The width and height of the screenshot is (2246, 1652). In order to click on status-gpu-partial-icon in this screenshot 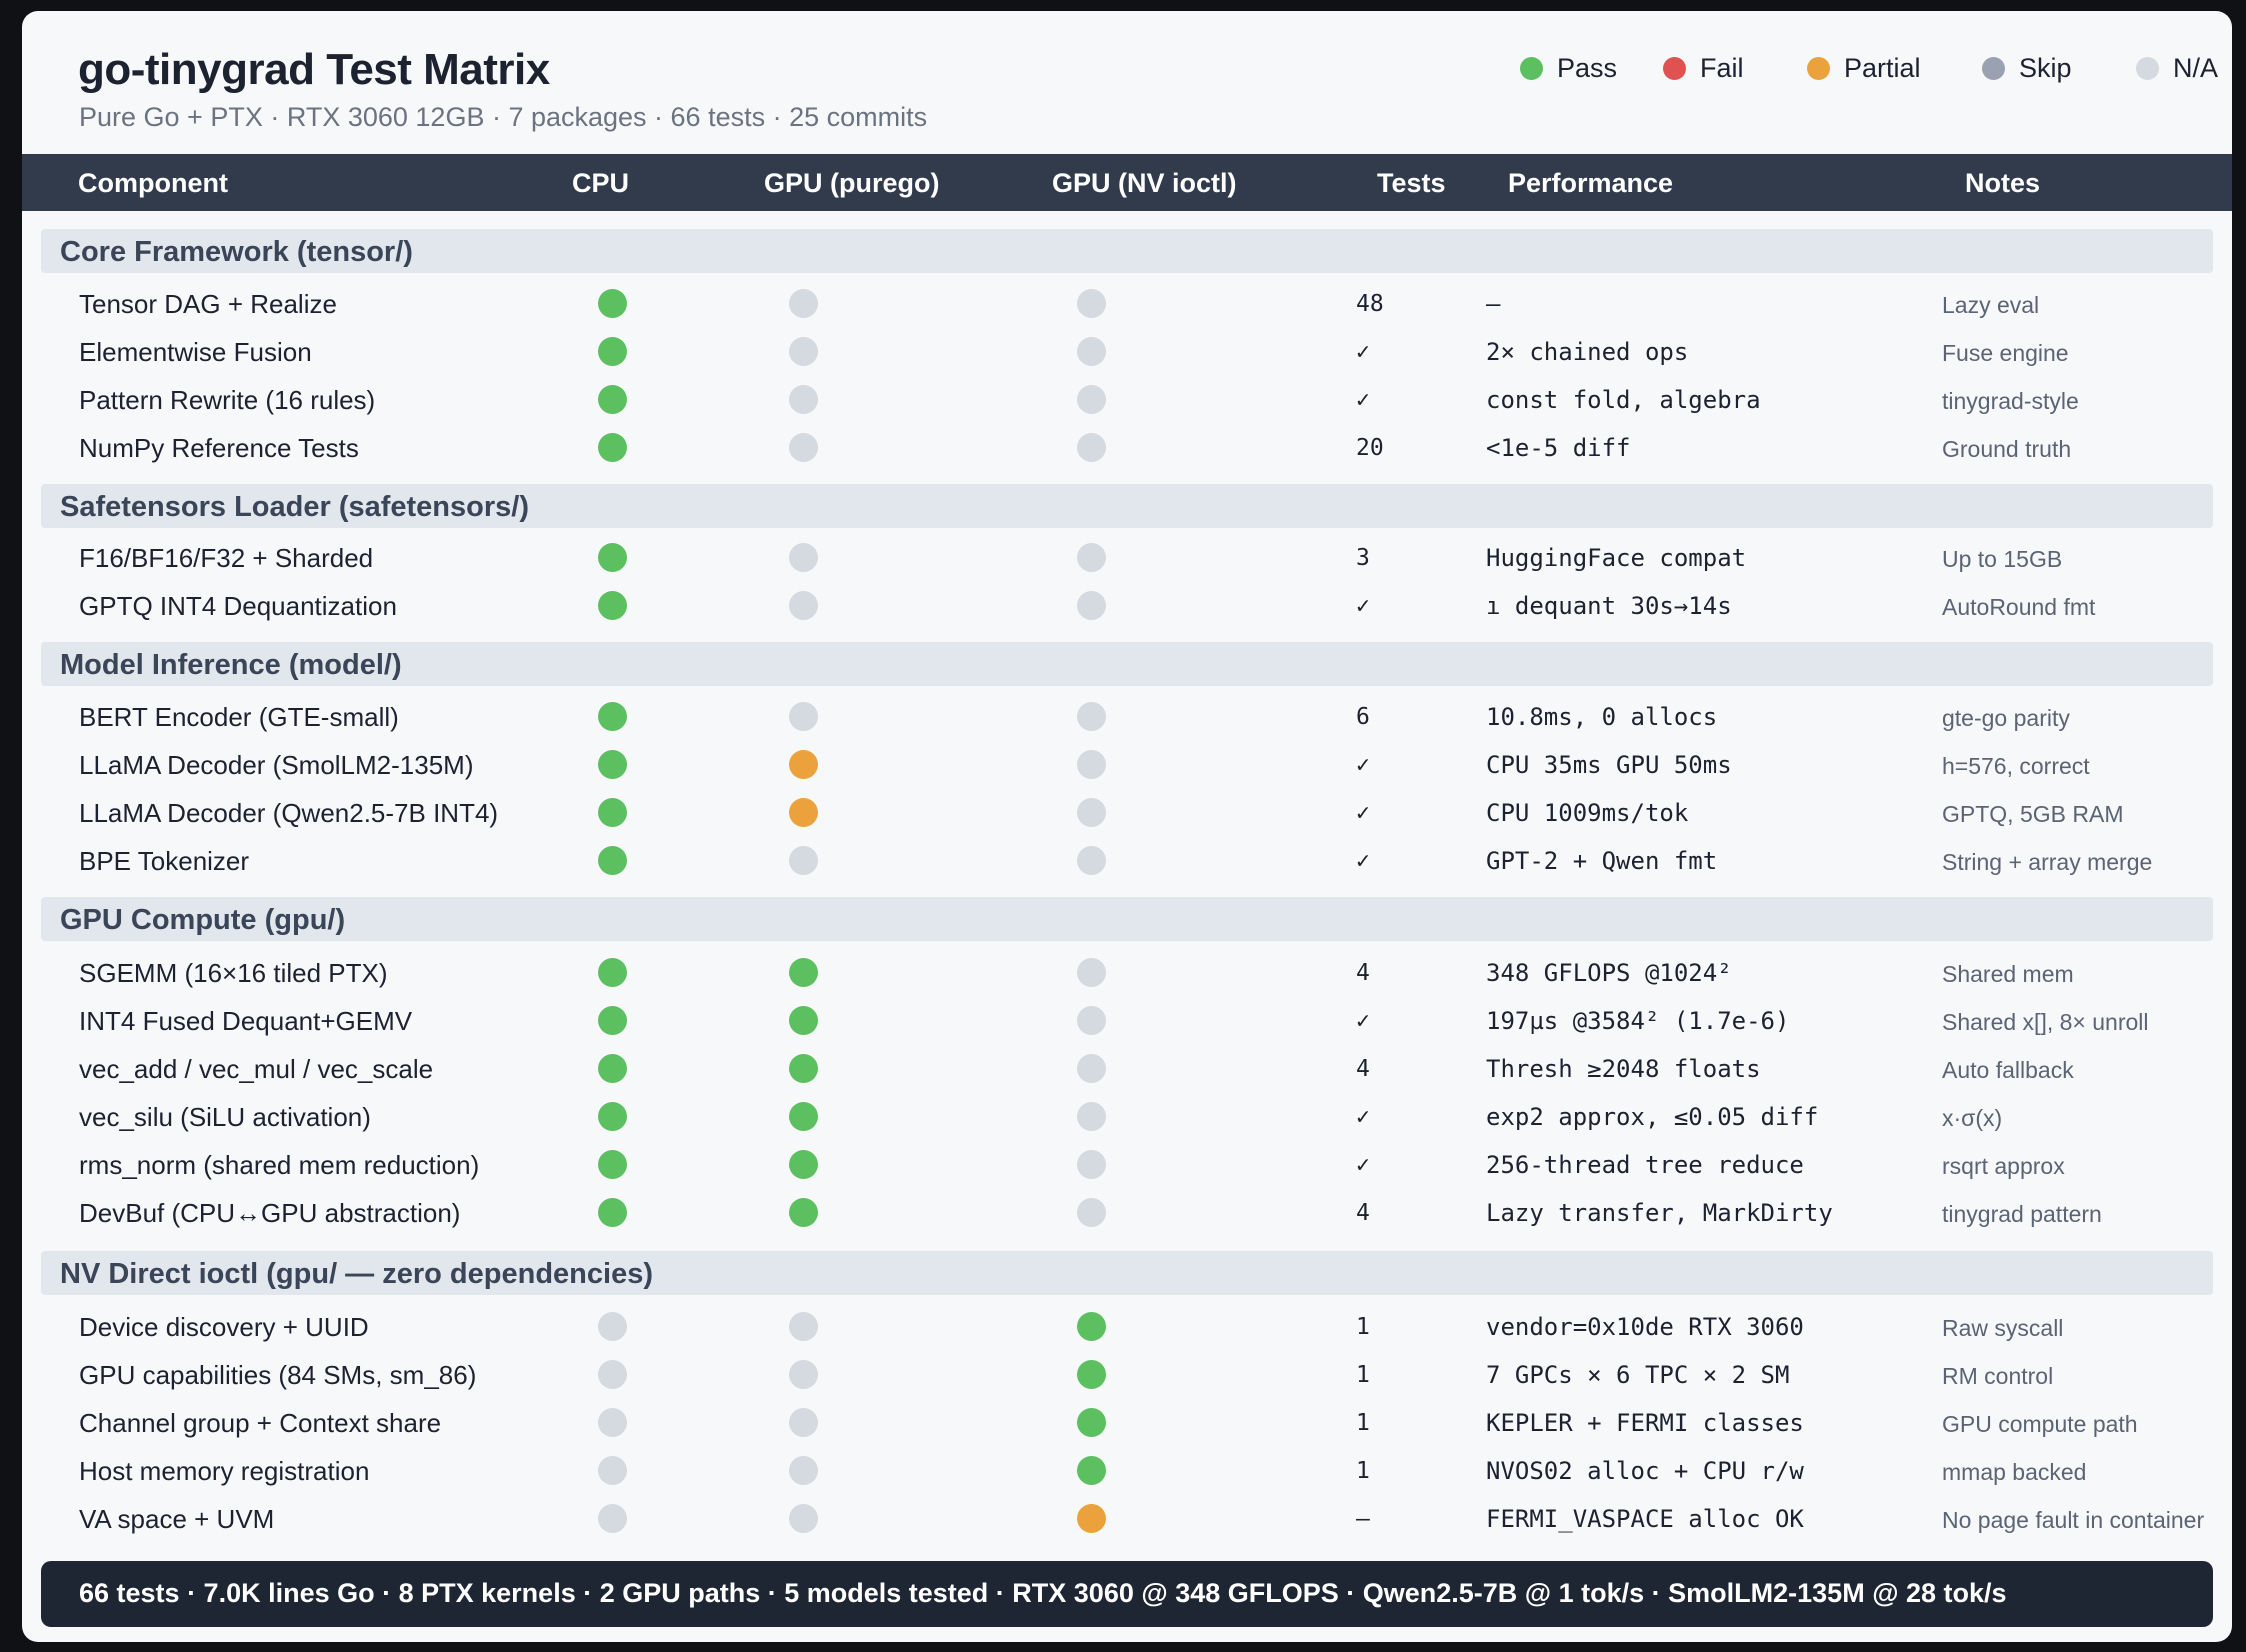, I will do `click(803, 812)`.